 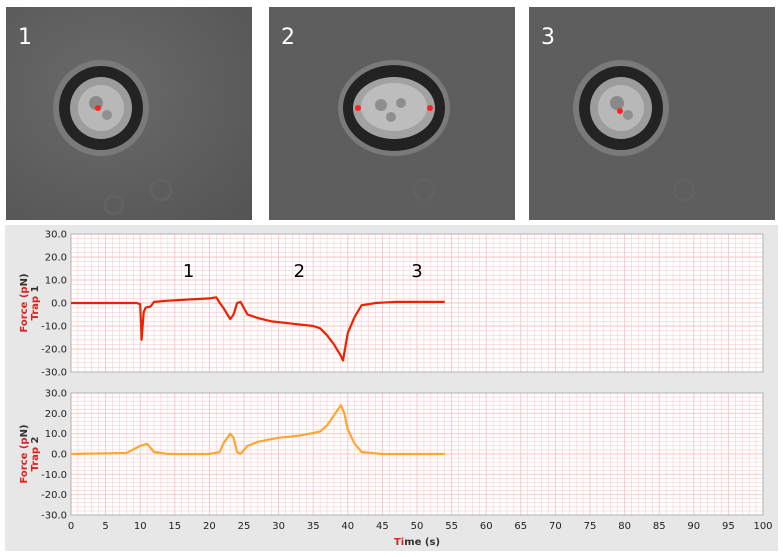 I want to click on x-tick-label: 20, so click(x=209, y=526).